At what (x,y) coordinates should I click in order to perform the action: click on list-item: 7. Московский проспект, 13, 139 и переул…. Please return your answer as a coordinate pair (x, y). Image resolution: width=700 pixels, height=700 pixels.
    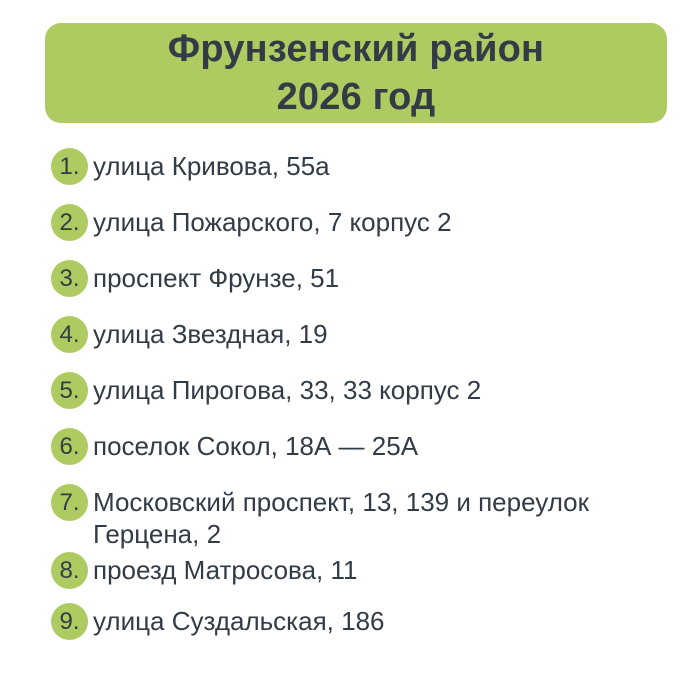
    Looking at the image, I should click on (360, 517).